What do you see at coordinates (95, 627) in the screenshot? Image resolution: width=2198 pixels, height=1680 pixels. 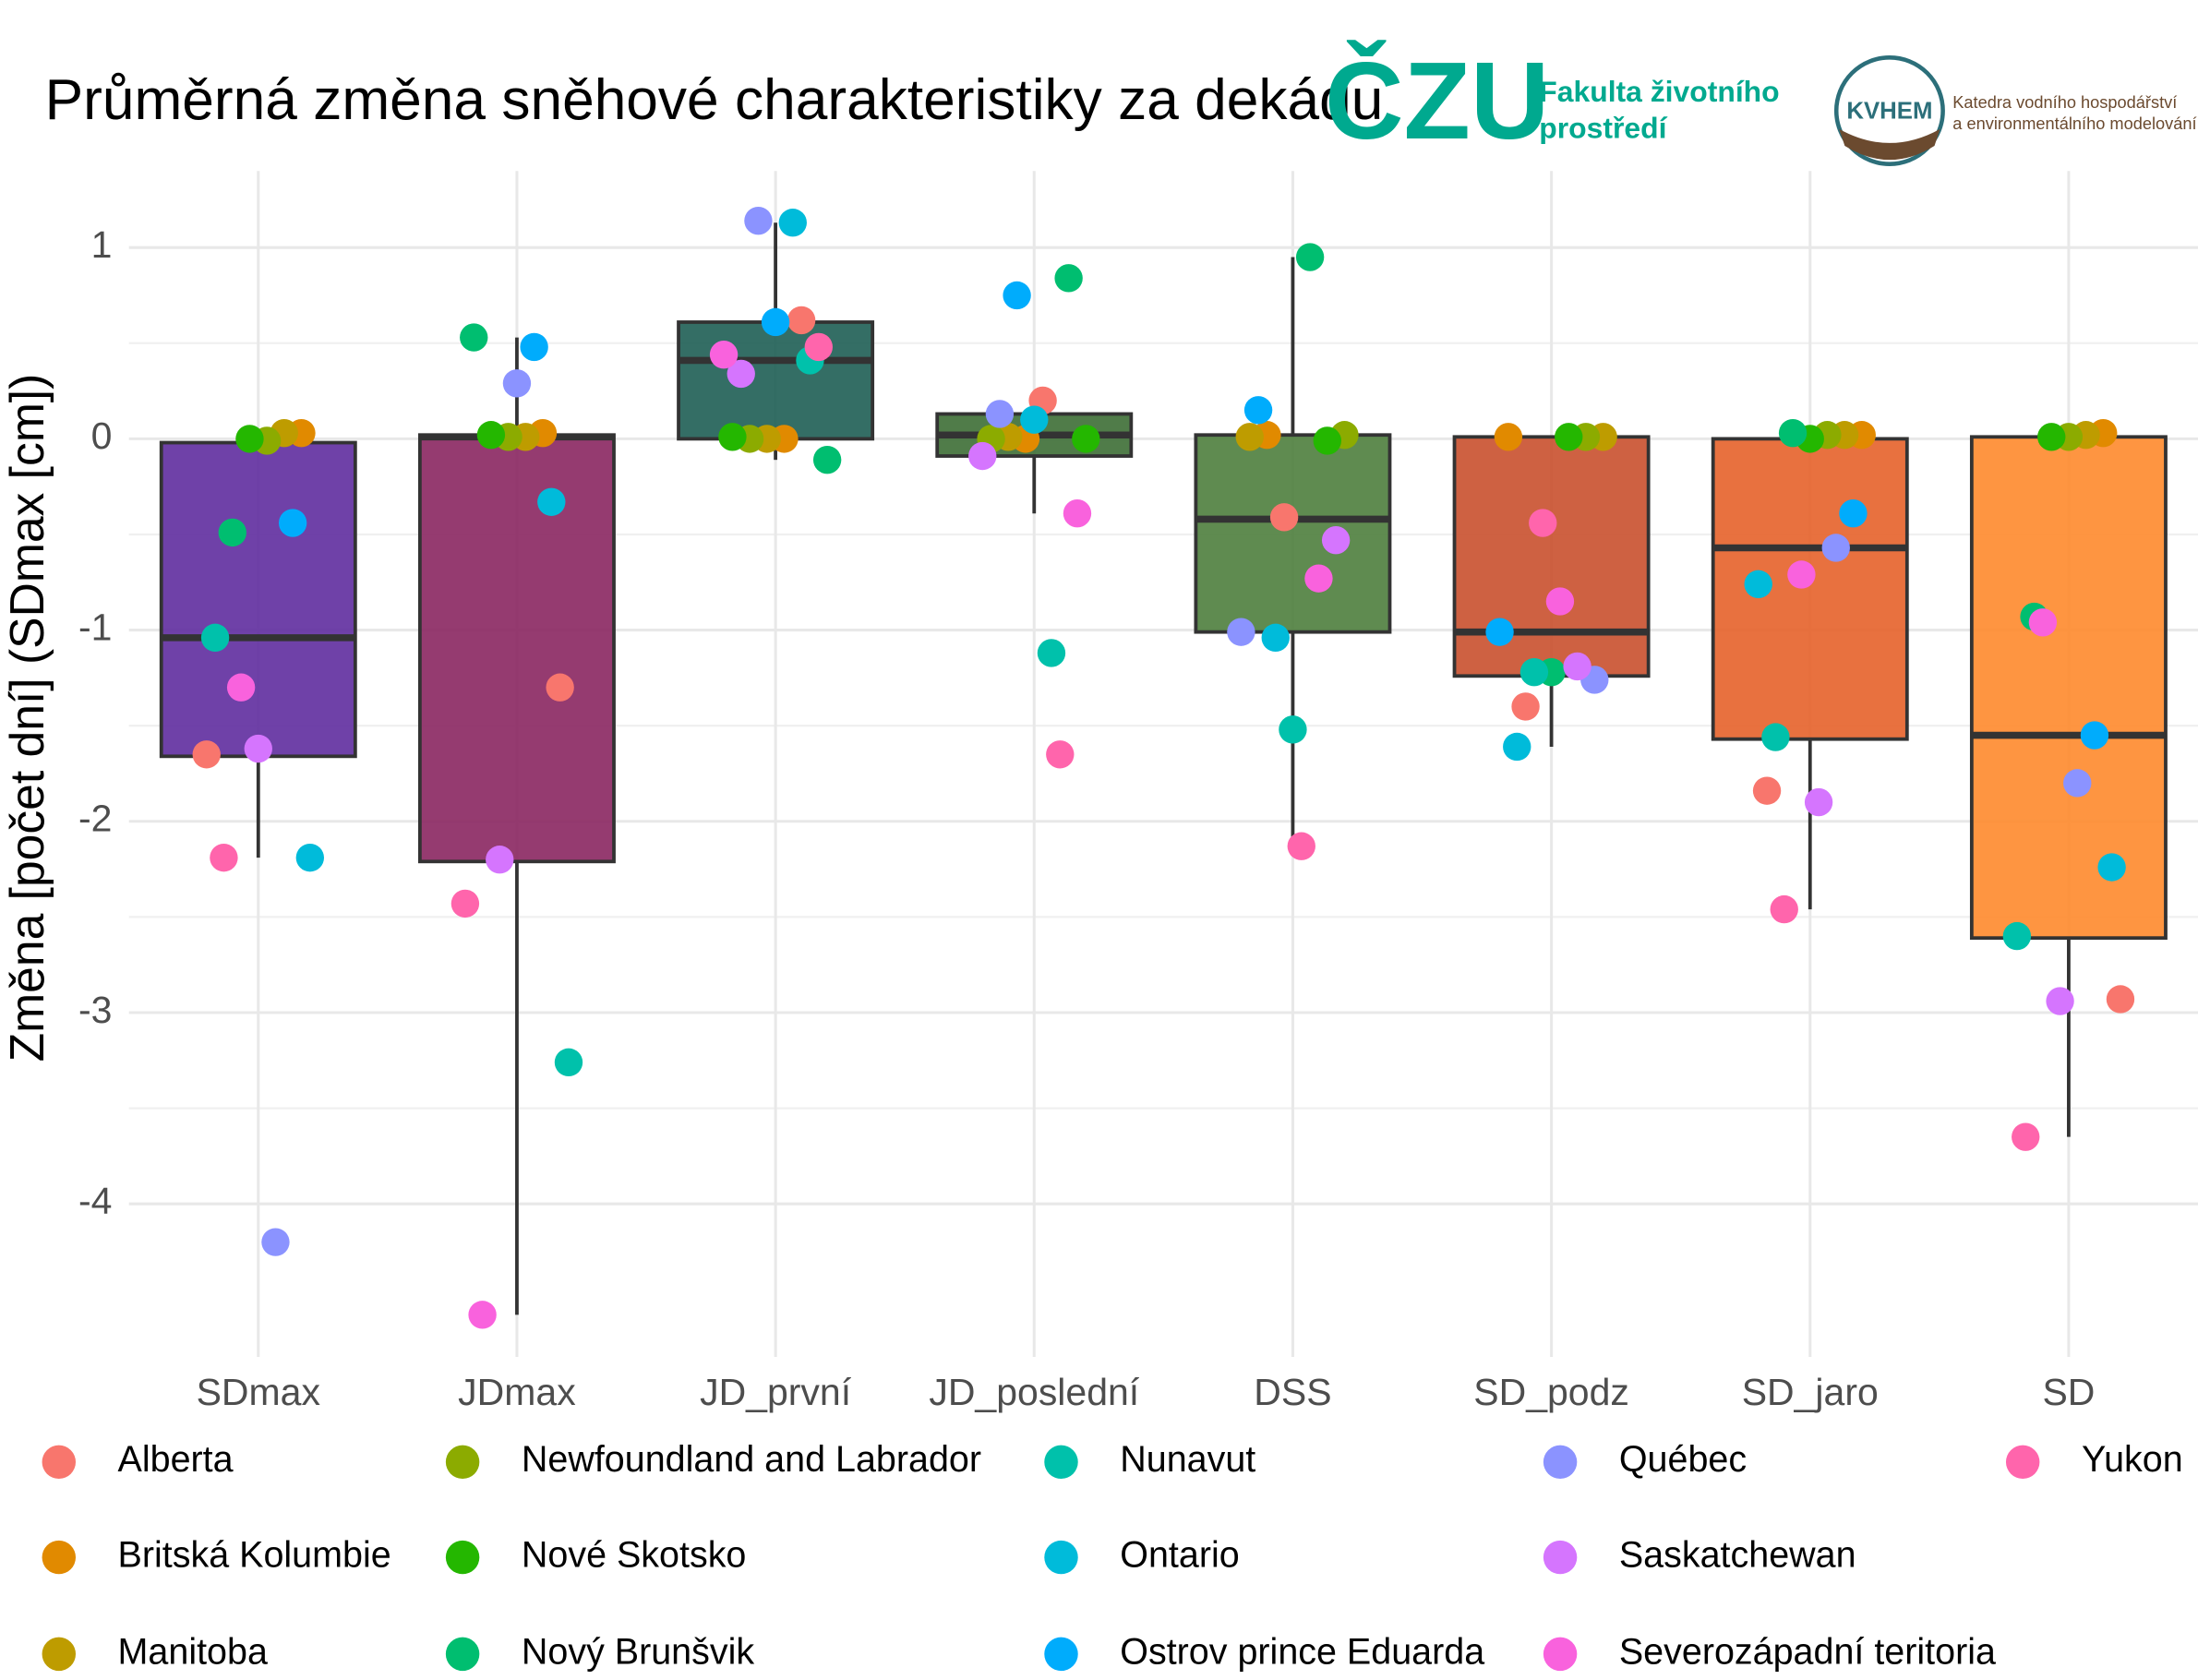 I see `y-tick-label: -1` at bounding box center [95, 627].